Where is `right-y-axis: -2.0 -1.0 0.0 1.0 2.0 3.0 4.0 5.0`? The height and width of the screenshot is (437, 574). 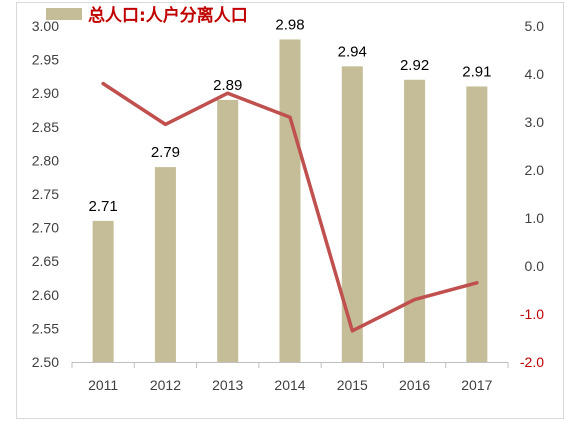
right-y-axis: -2.0 -1.0 0.0 1.0 2.0 3.0 4.0 5.0 is located at coordinates (532, 194).